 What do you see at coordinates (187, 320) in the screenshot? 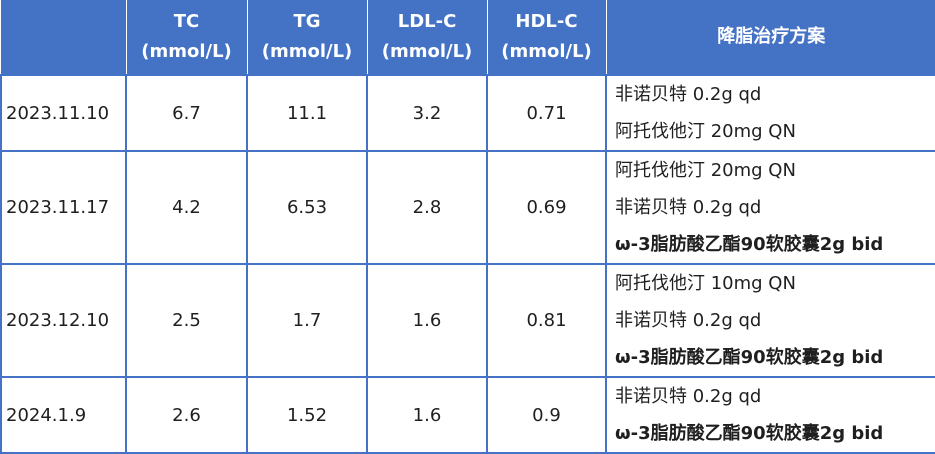
I see `cell-tc: 2.5` at bounding box center [187, 320].